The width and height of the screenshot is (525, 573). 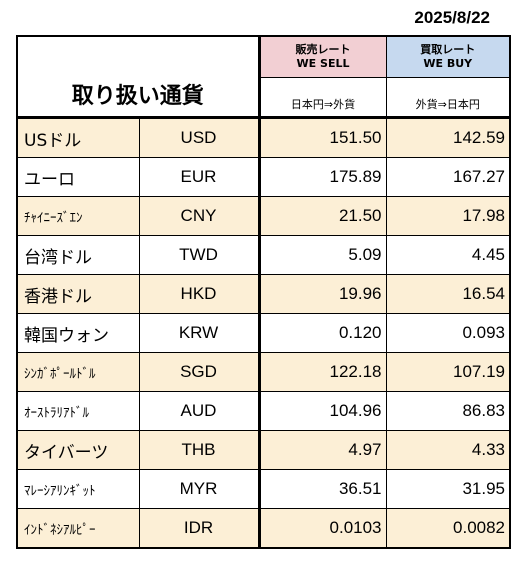 What do you see at coordinates (78, 216) in the screenshot?
I see `currency-name: ﾁｬｲﾆｰｽﾞｴﾝ` at bounding box center [78, 216].